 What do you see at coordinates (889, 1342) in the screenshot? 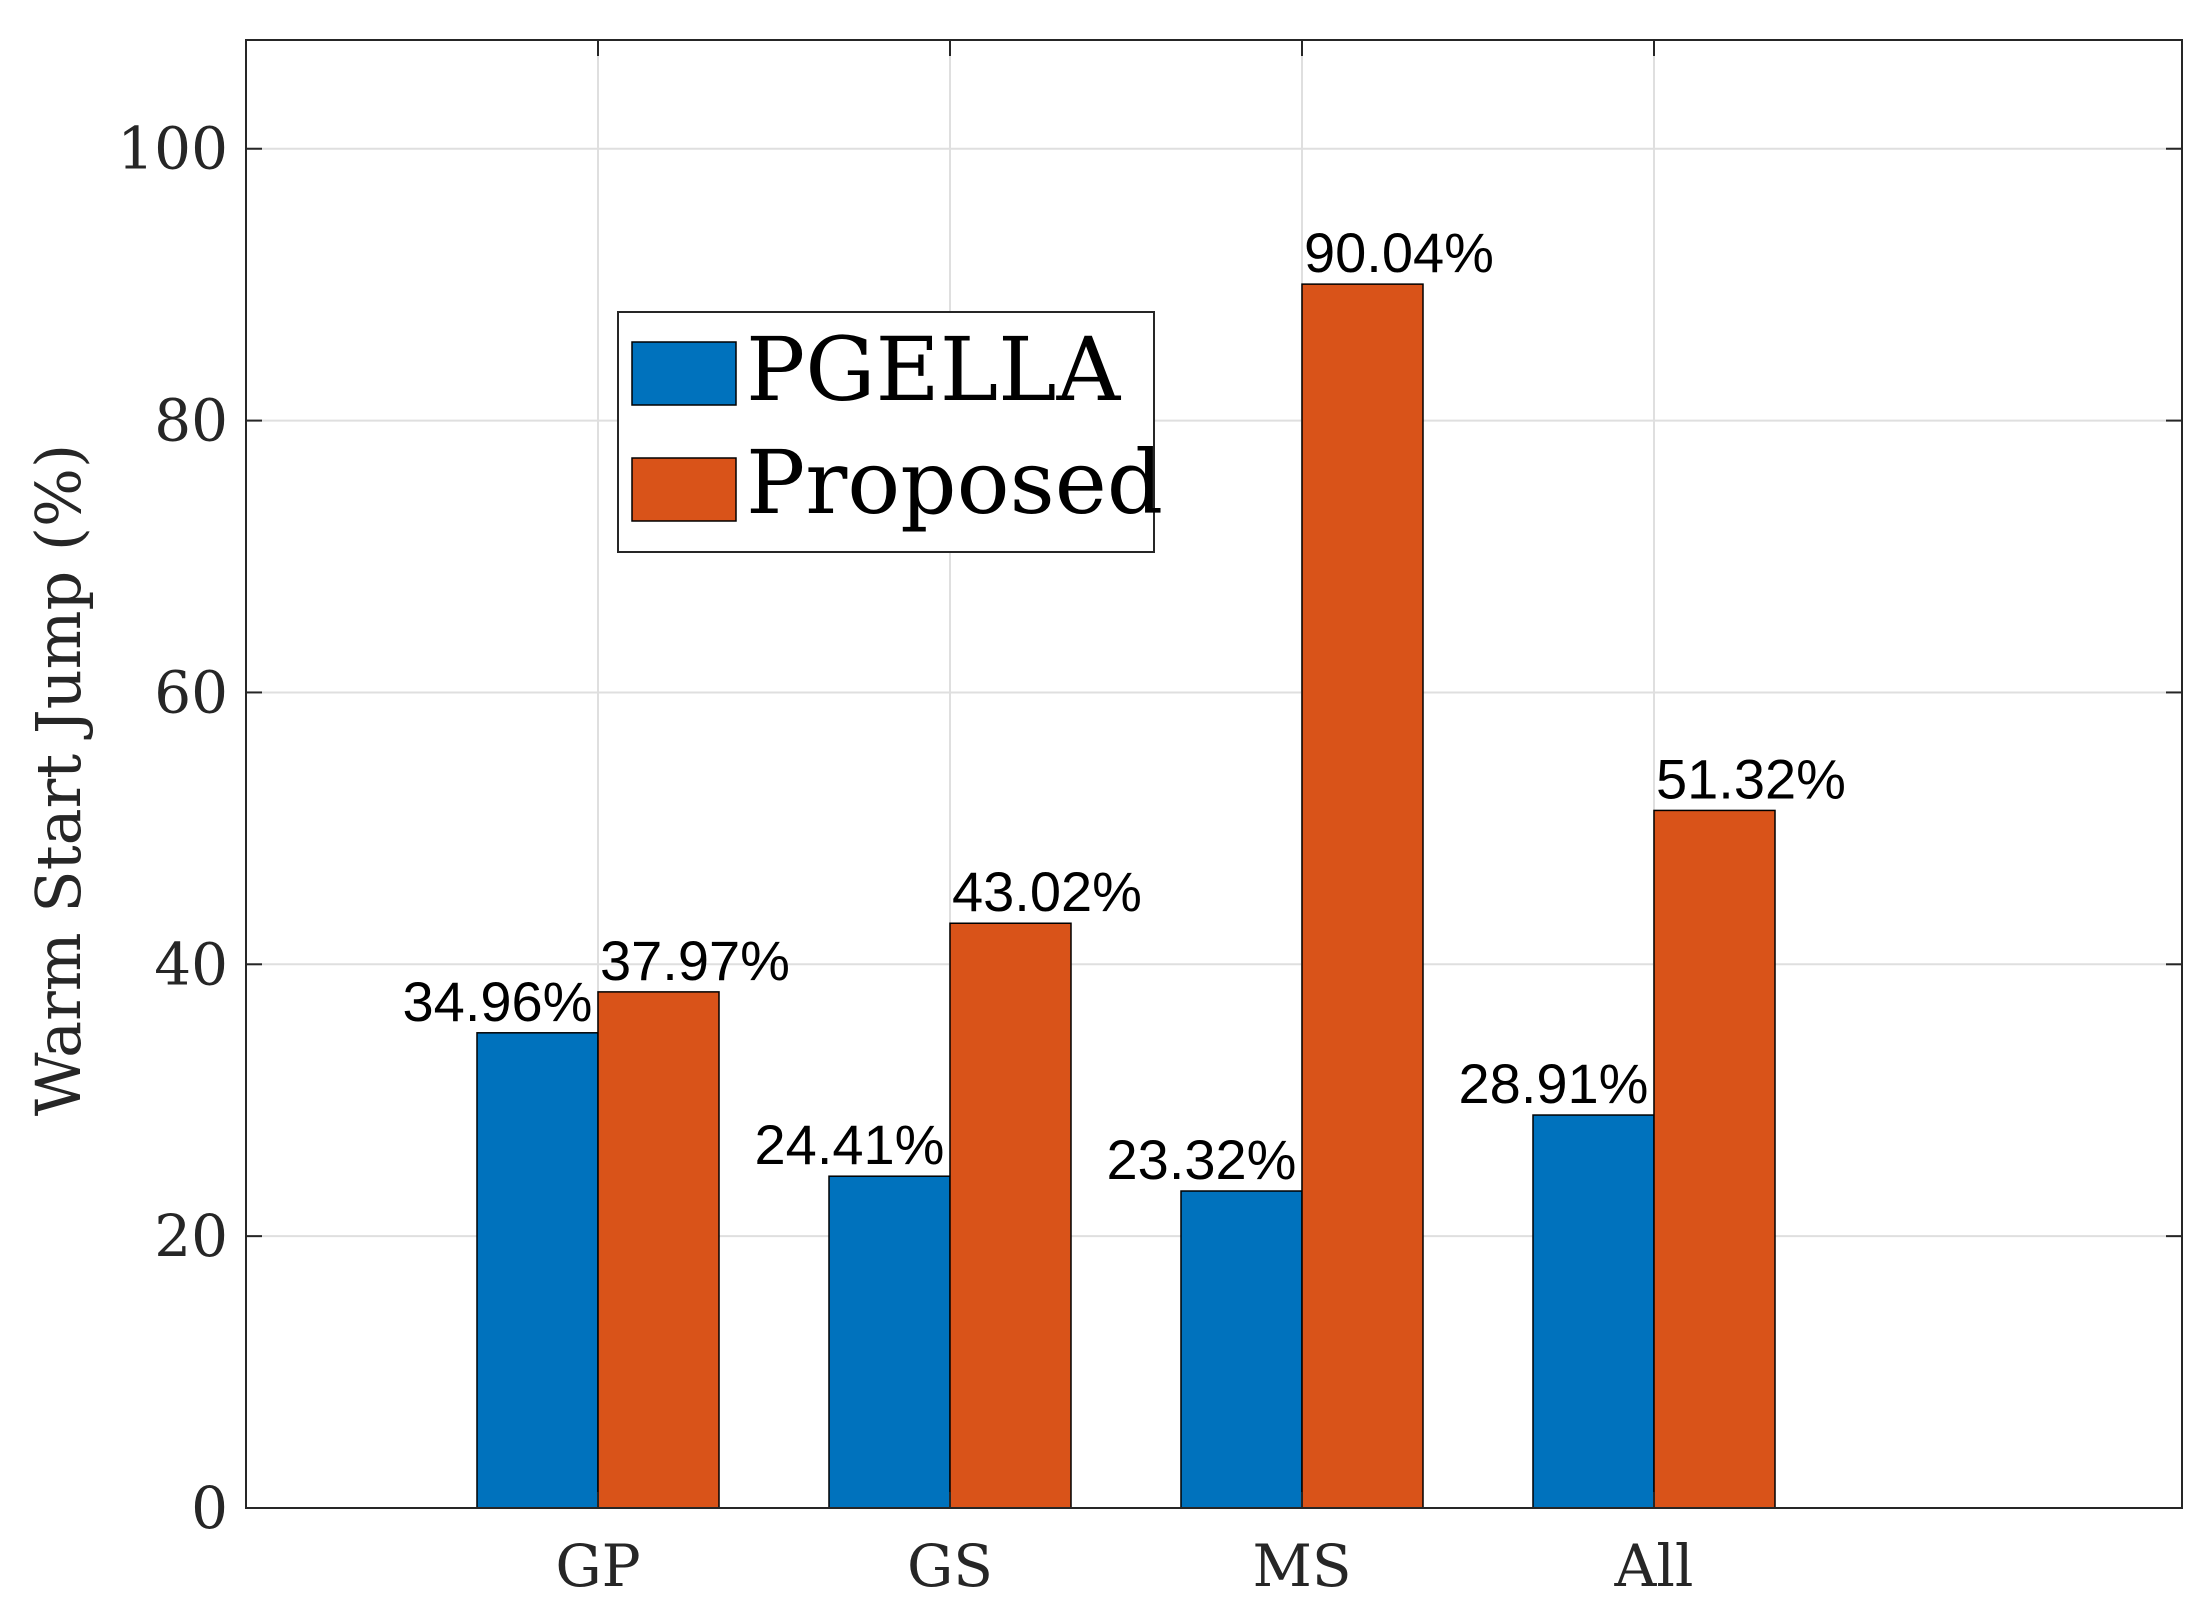
I see `bar-pgella-gs` at bounding box center [889, 1342].